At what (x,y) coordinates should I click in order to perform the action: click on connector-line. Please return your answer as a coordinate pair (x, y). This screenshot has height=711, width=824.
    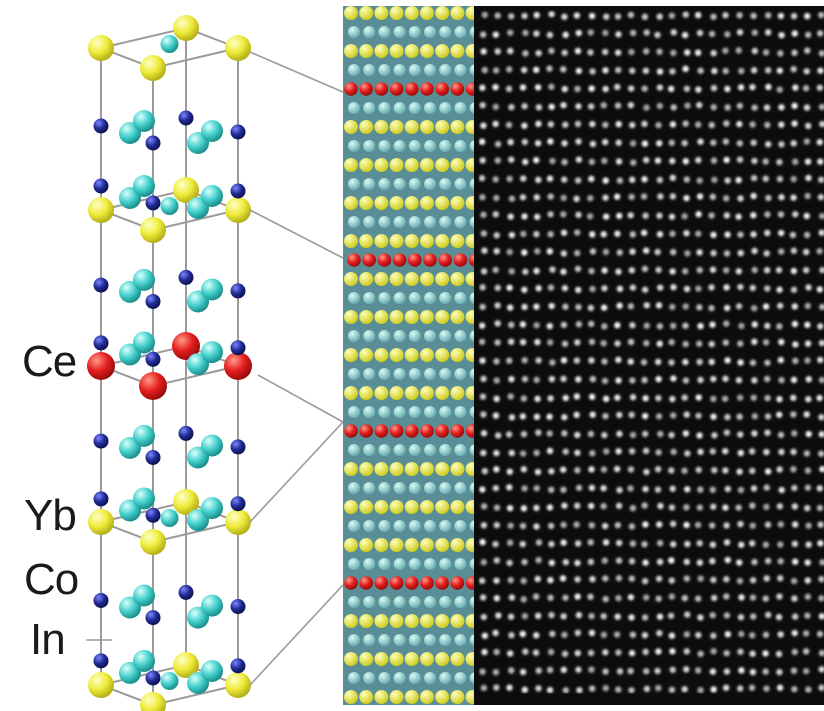
    Looking at the image, I should click on (300, 398).